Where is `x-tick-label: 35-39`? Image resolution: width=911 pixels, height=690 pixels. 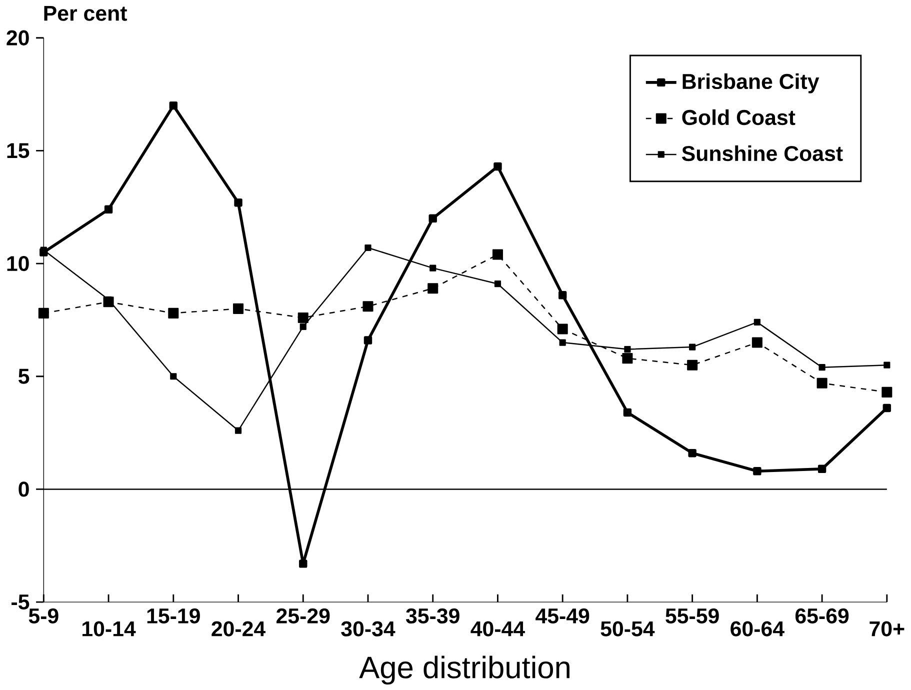
x-tick-label: 35-39 is located at coordinates (433, 616).